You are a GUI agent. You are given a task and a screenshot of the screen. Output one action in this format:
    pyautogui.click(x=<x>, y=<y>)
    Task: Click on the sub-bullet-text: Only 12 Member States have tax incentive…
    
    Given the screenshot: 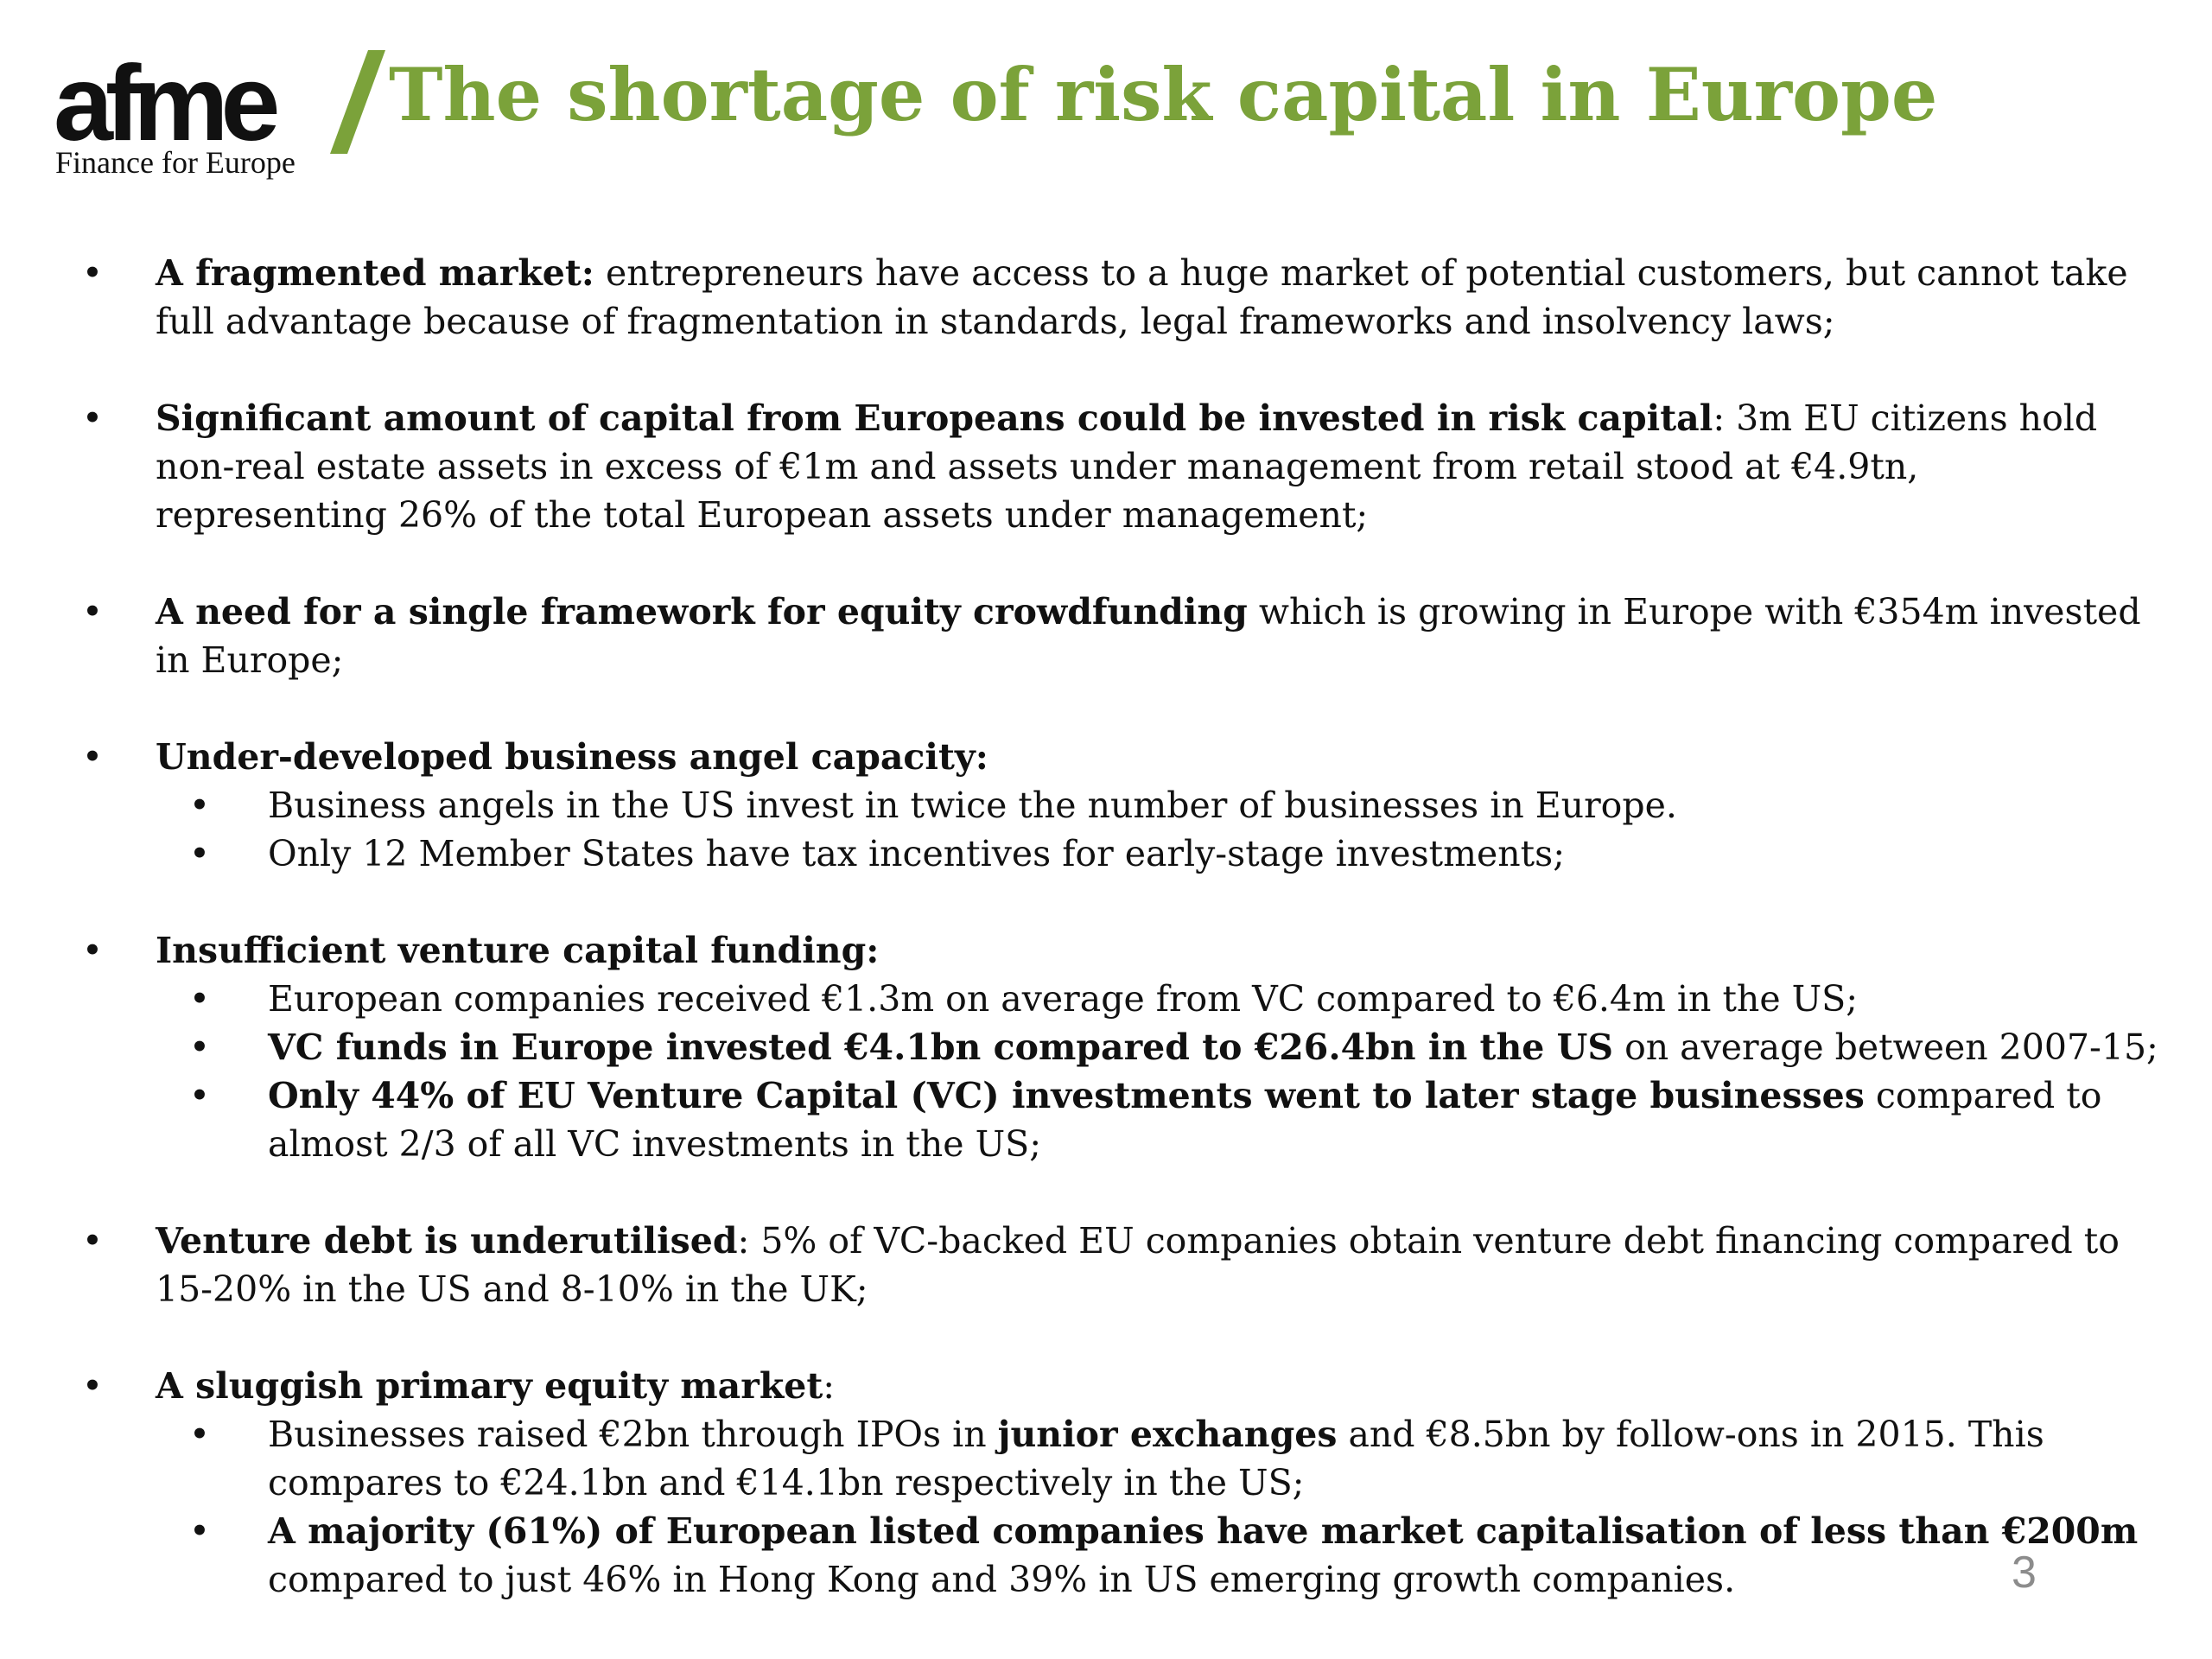 What is the action you would take?
    pyautogui.click(x=917, y=853)
    